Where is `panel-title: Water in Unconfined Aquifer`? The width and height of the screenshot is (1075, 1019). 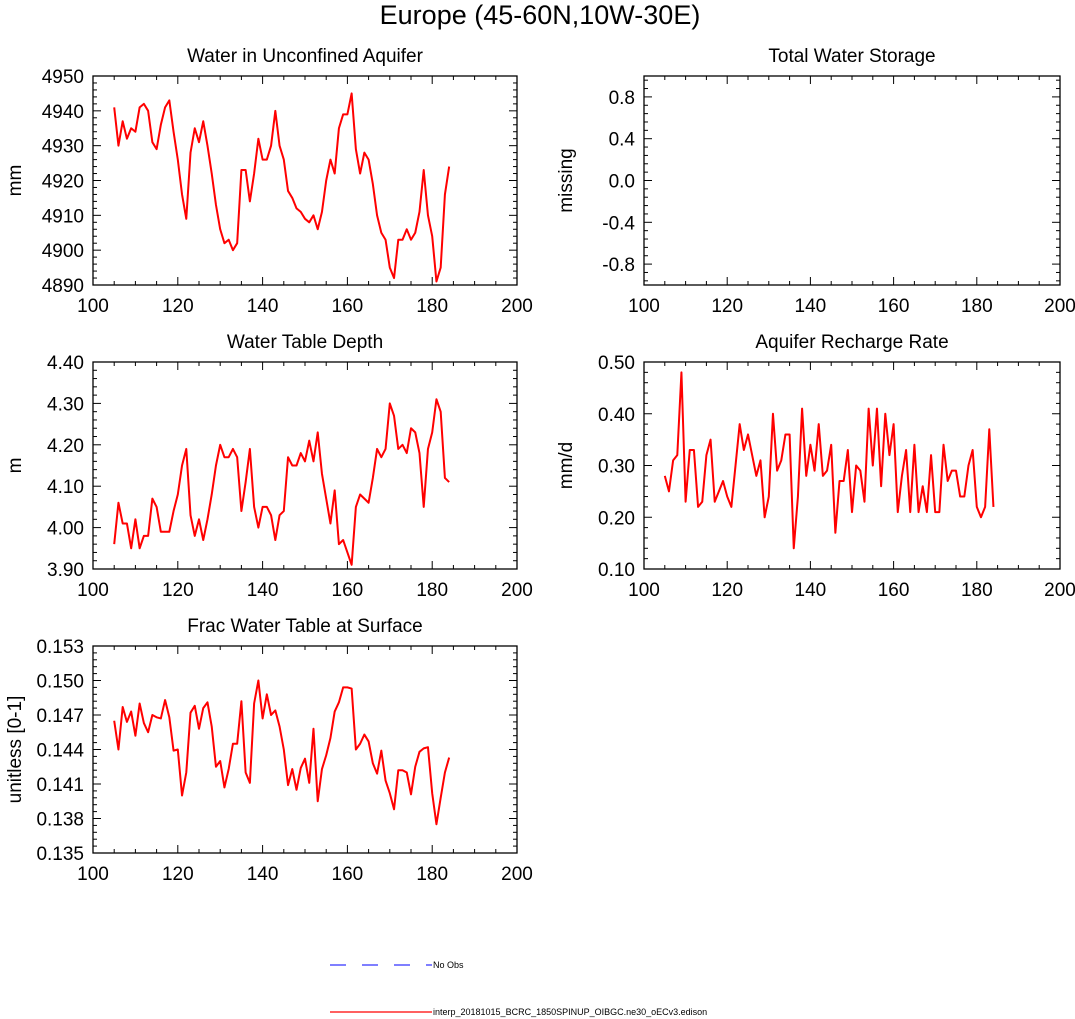
panel-title: Water in Unconfined Aquifer is located at coordinates (305, 56).